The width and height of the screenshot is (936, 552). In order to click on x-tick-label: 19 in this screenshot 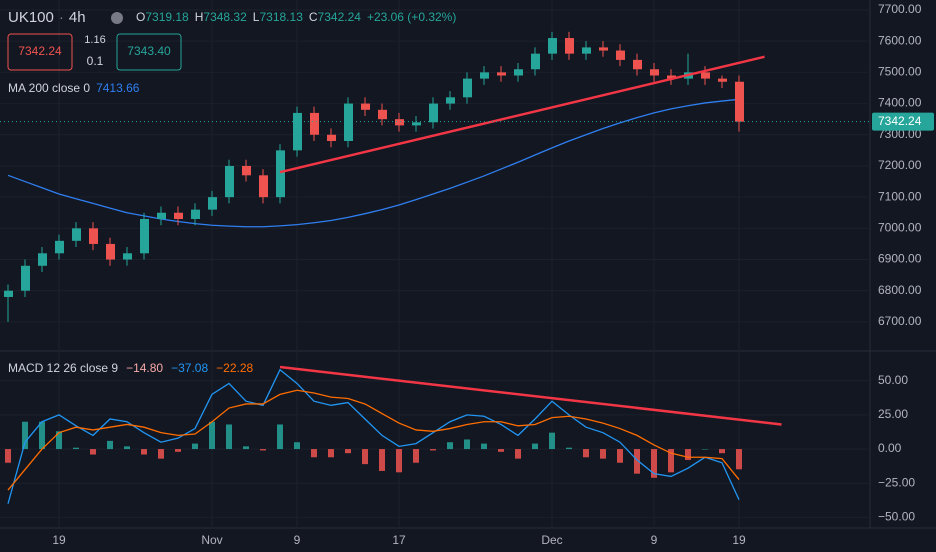, I will do `click(59, 540)`.